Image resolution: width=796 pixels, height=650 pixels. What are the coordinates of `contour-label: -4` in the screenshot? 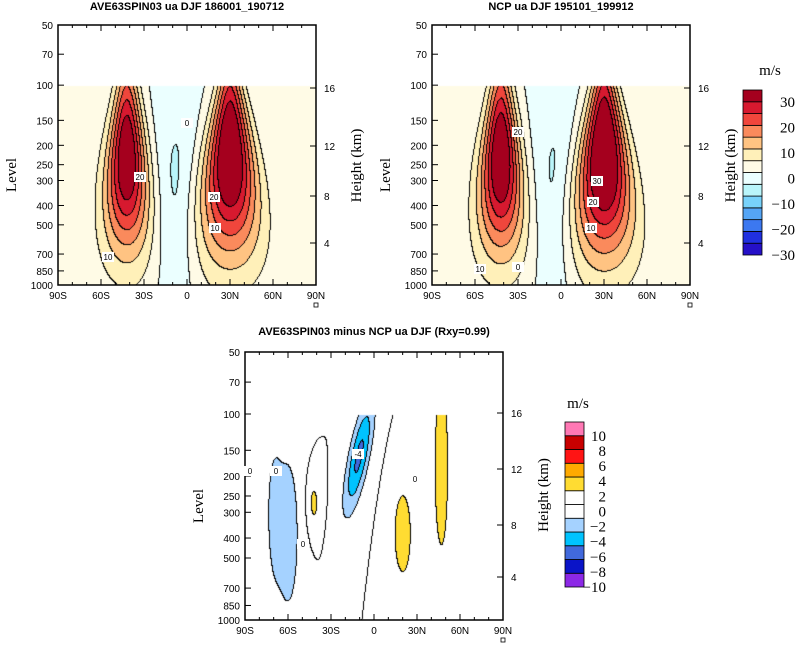 It's located at (358, 454).